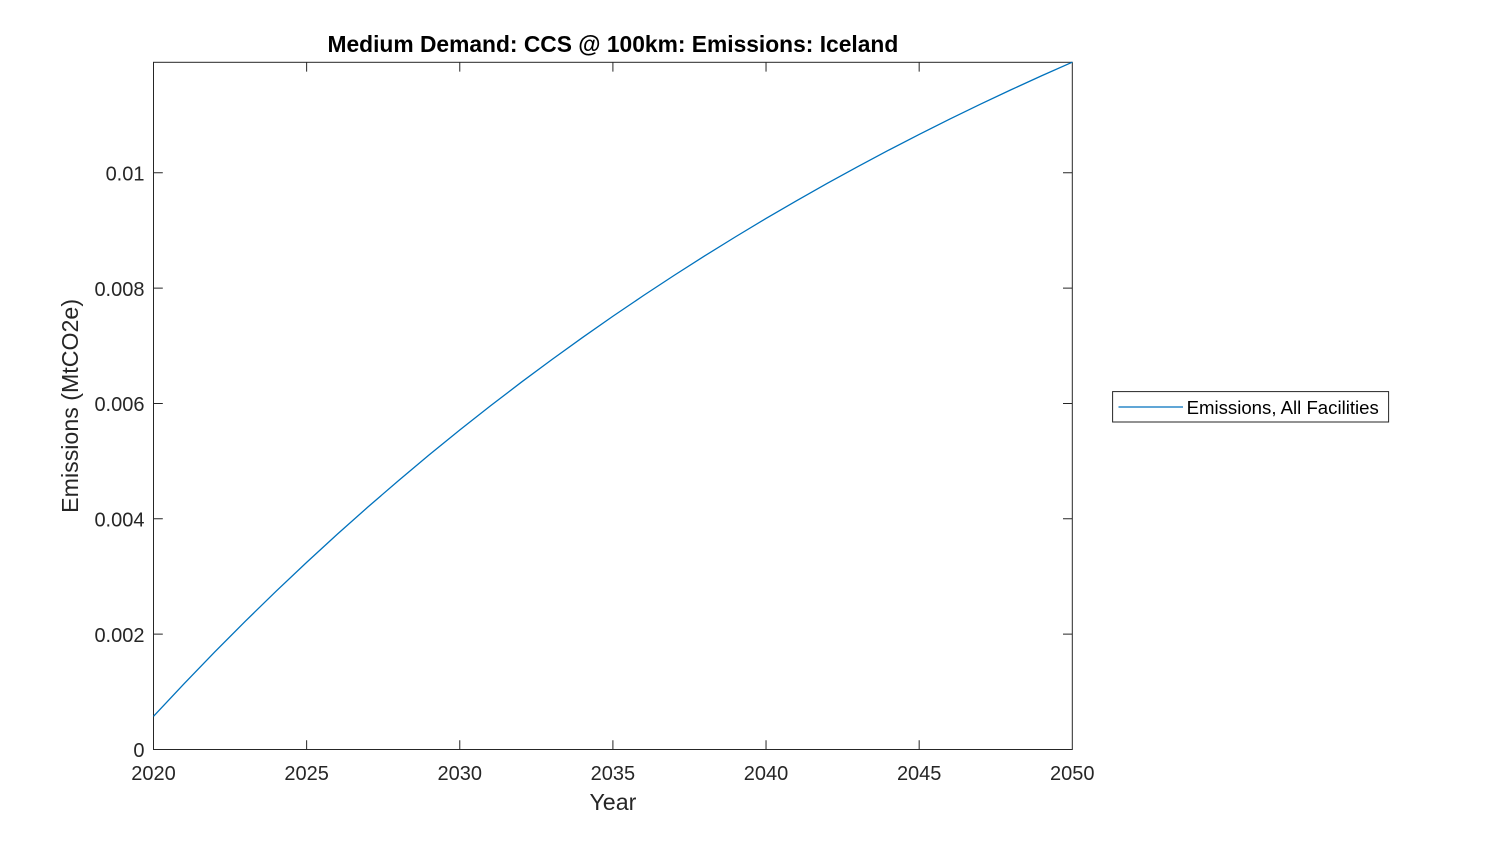 The width and height of the screenshot is (1500, 844). I want to click on svg-text: 2030, so click(460, 774).